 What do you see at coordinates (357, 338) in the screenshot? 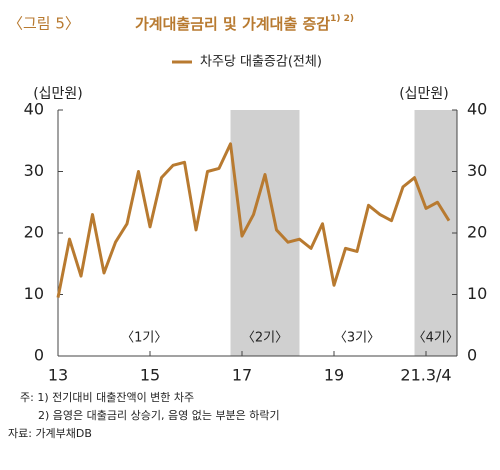
I see `period-label: 〈3기〉` at bounding box center [357, 338].